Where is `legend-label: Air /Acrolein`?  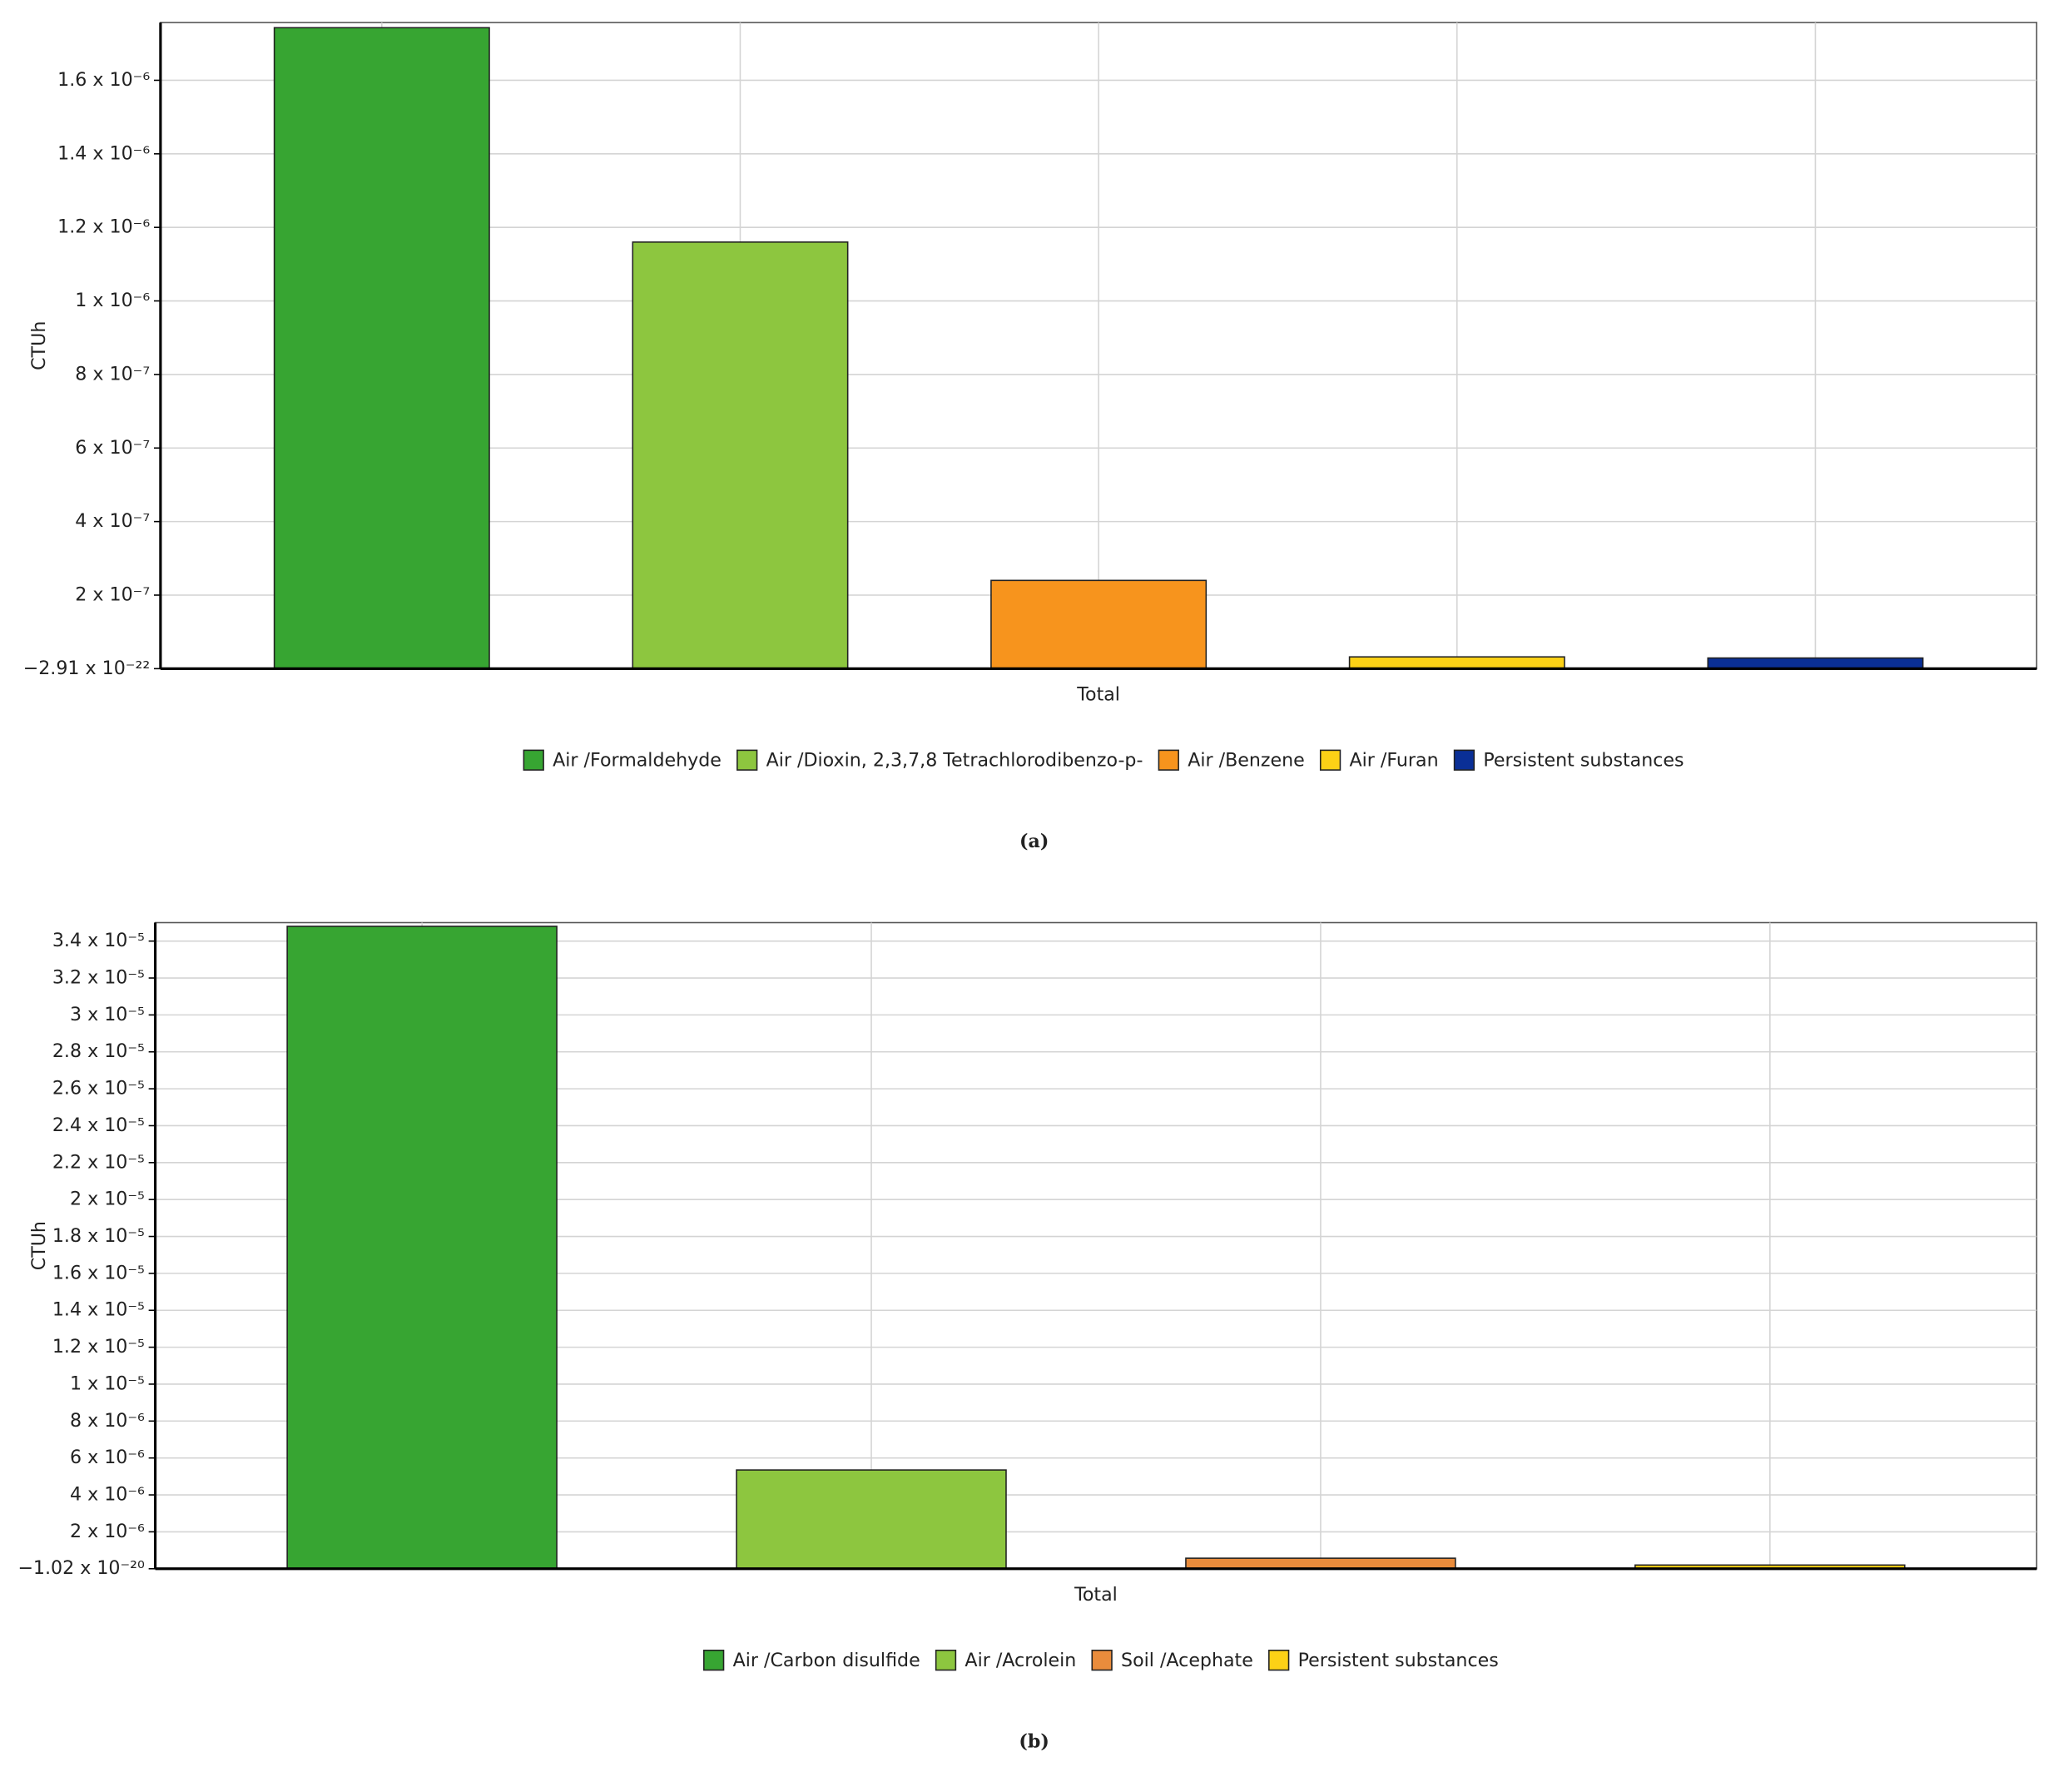 legend-label: Air /Acrolein is located at coordinates (1021, 1660).